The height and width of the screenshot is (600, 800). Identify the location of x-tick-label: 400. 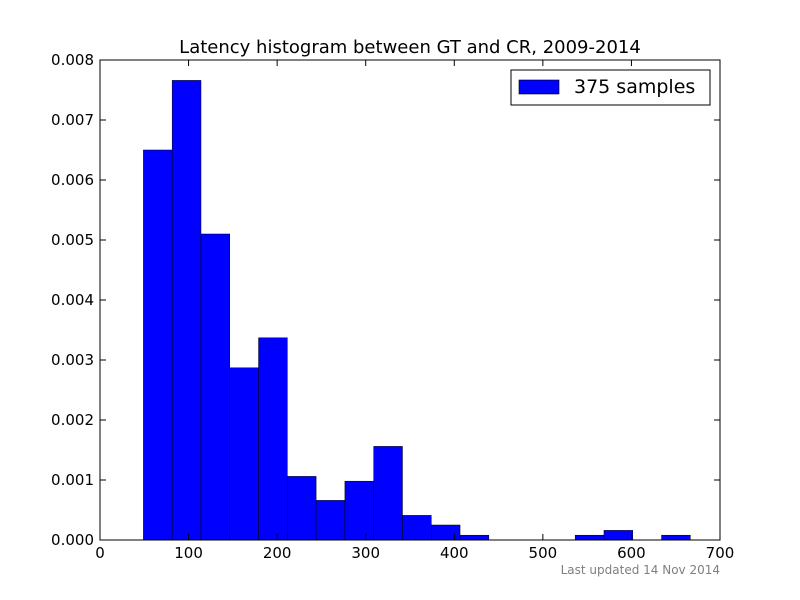
(454, 553).